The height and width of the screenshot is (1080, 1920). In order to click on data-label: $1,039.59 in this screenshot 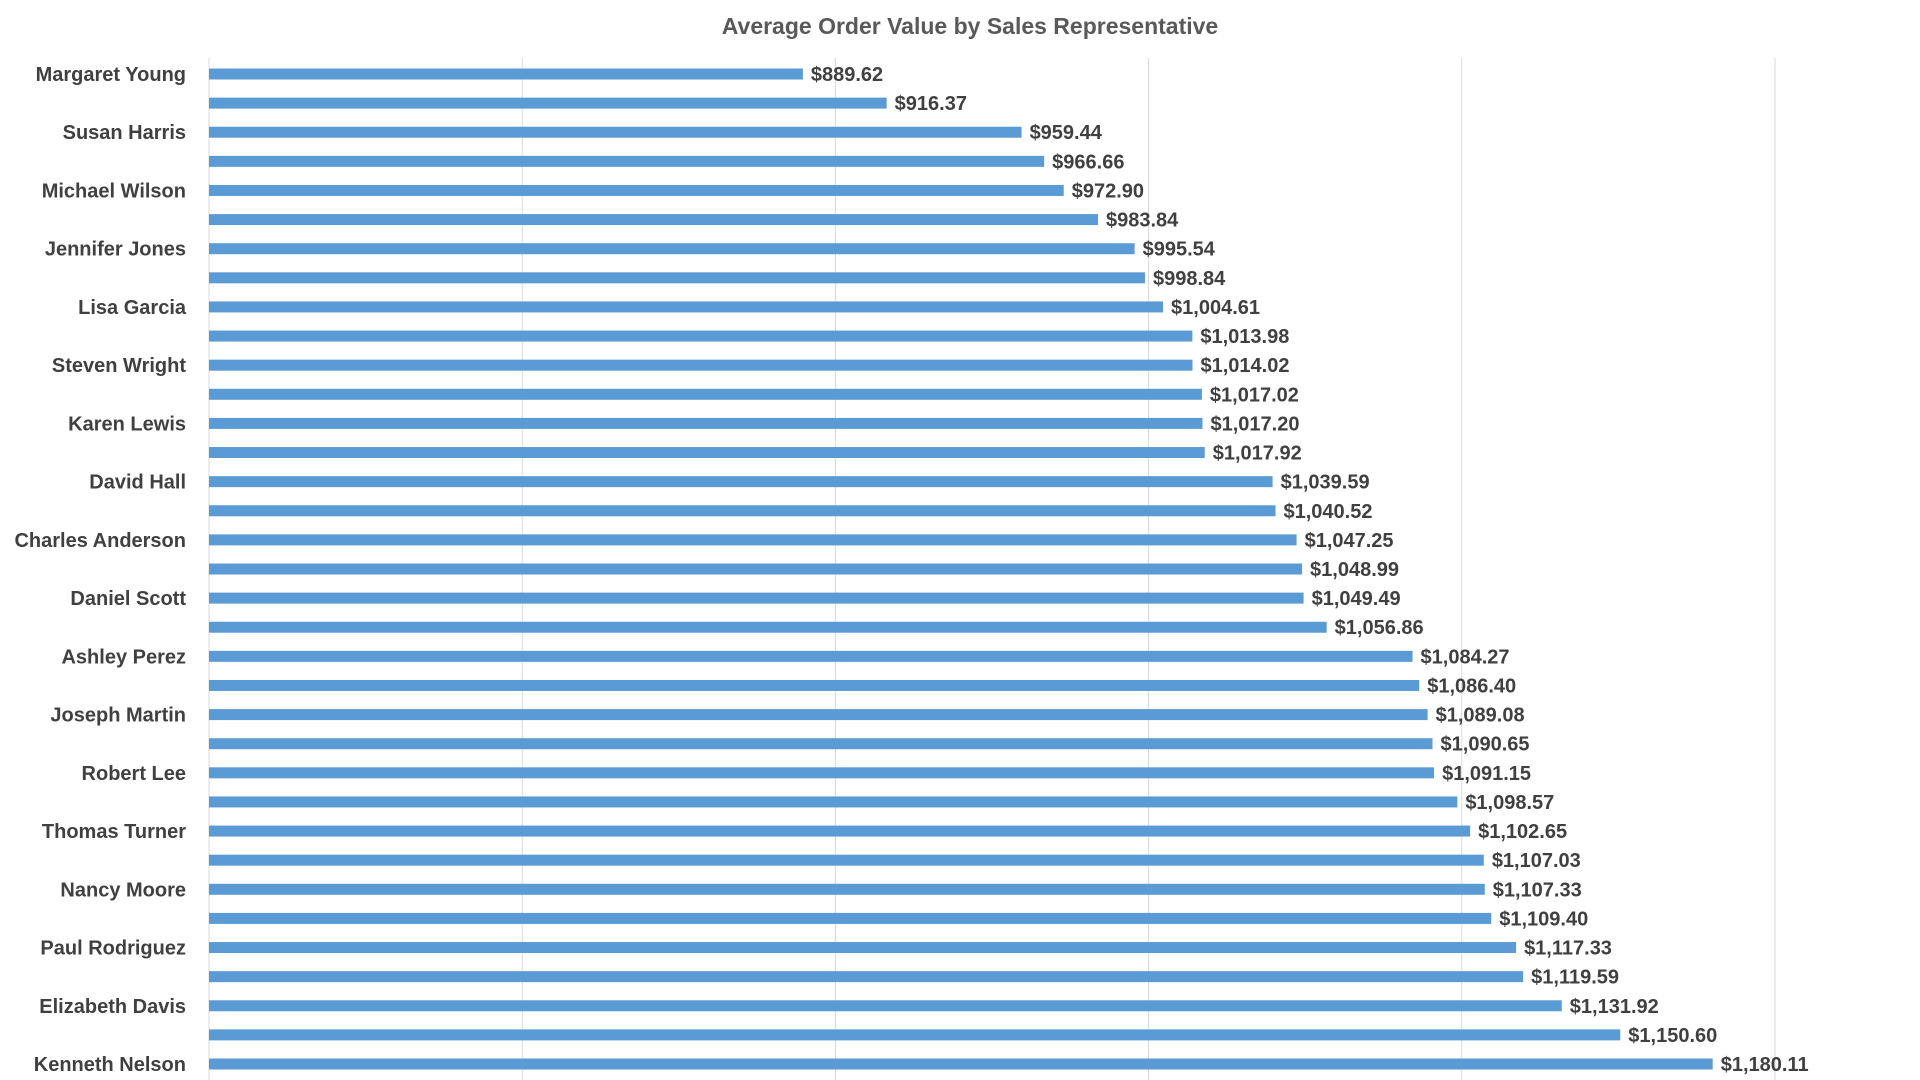, I will do `click(1325, 483)`.